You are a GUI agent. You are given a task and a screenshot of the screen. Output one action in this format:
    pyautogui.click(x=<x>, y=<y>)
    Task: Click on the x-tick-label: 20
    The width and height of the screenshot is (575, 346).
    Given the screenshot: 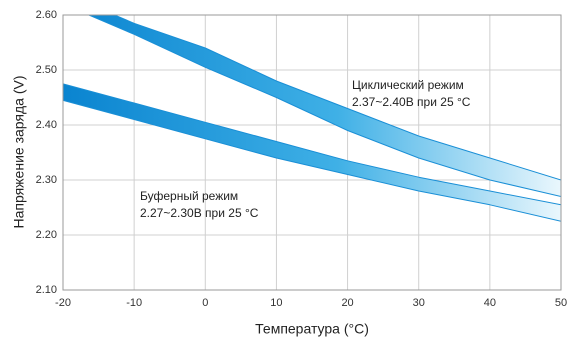 What is the action you would take?
    pyautogui.click(x=347, y=303)
    